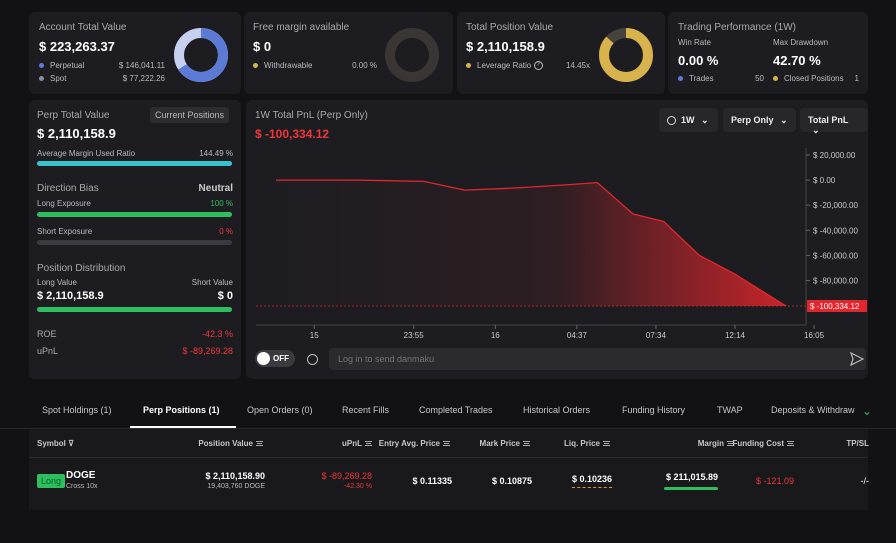 This screenshot has width=896, height=543. Describe the element at coordinates (587, 443) in the screenshot. I see `column-header-5: Liq. Price` at that location.